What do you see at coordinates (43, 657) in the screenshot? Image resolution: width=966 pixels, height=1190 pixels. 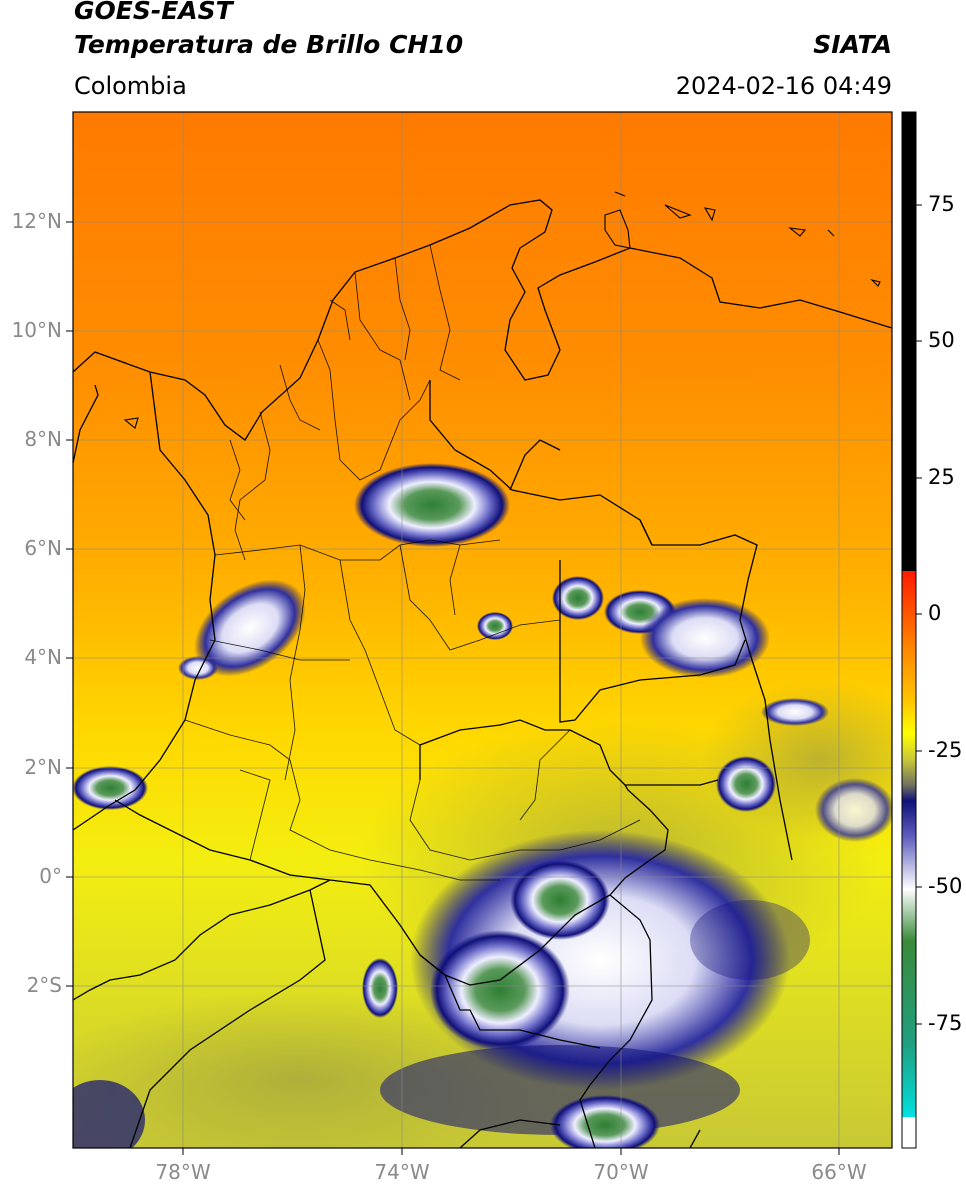 I see `lat-label: 4°N` at bounding box center [43, 657].